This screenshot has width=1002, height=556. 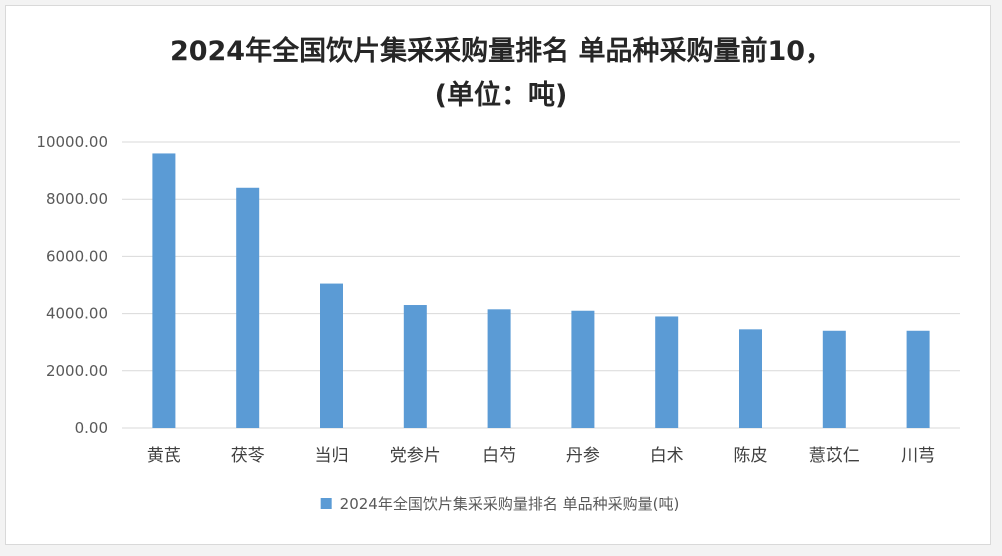 What do you see at coordinates (667, 456) in the screenshot?
I see `x-category-label: 白术` at bounding box center [667, 456].